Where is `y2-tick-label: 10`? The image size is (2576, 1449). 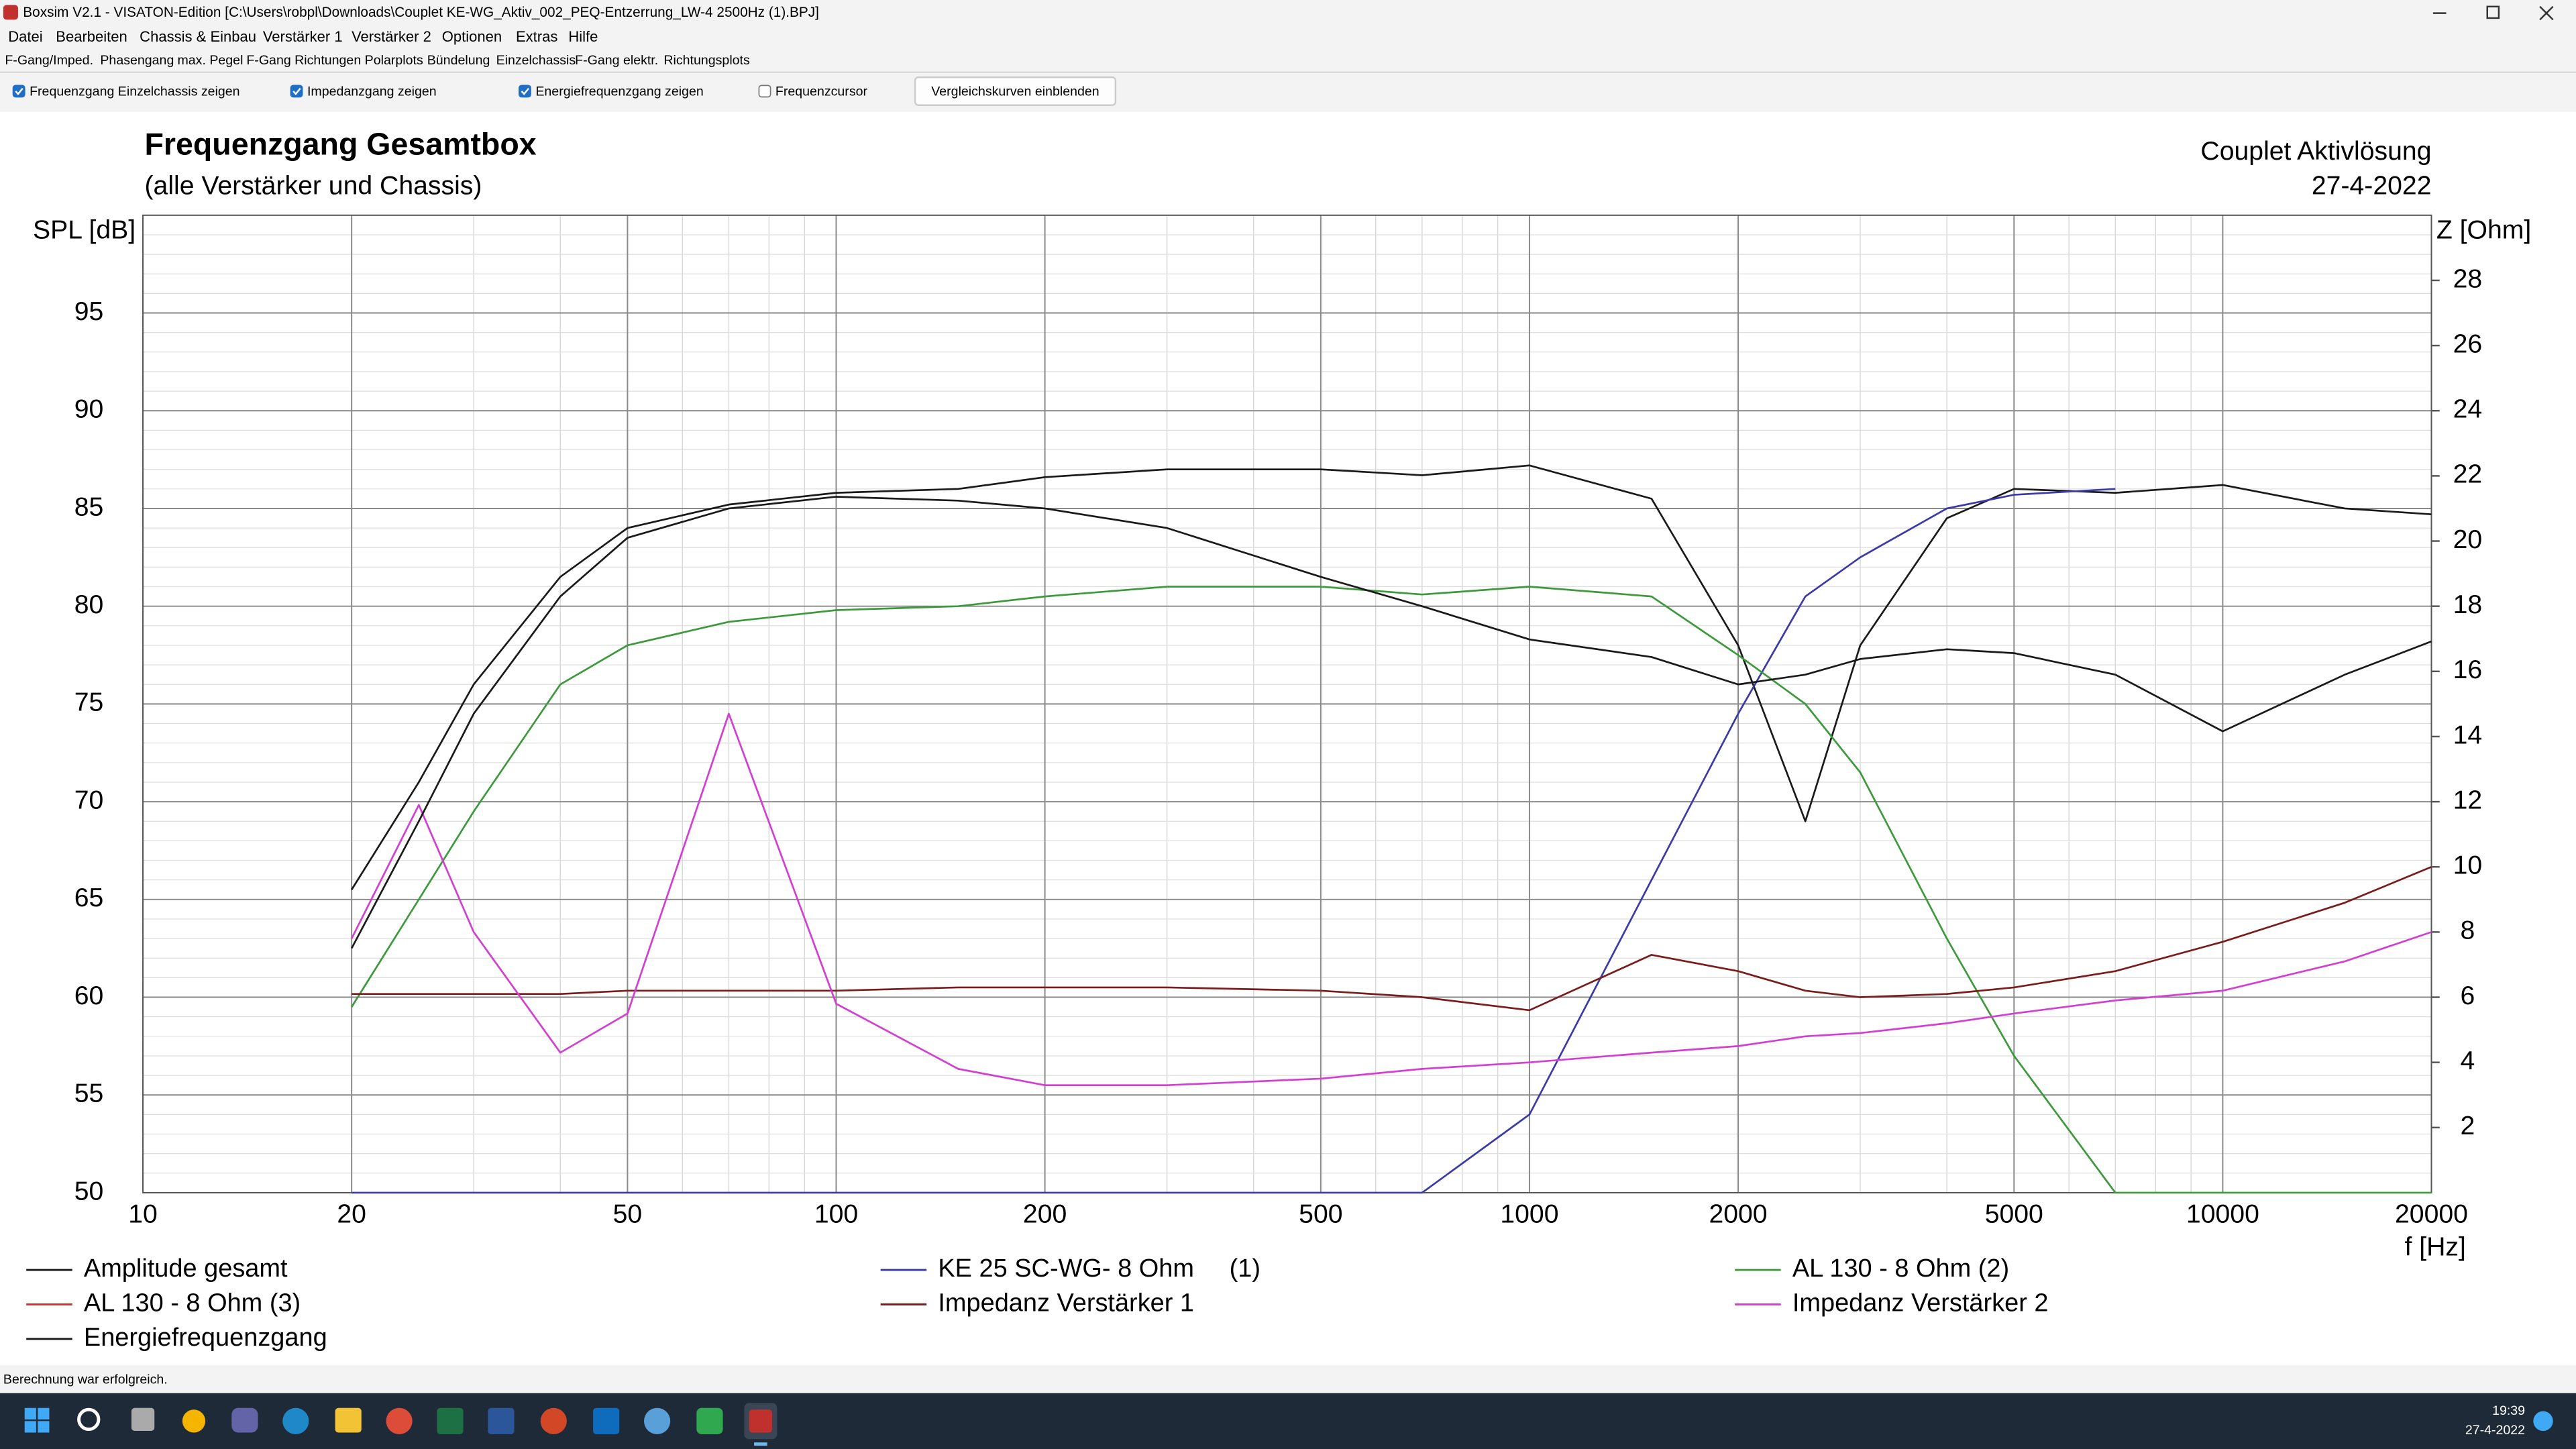
y2-tick-label: 10 is located at coordinates (2468, 865).